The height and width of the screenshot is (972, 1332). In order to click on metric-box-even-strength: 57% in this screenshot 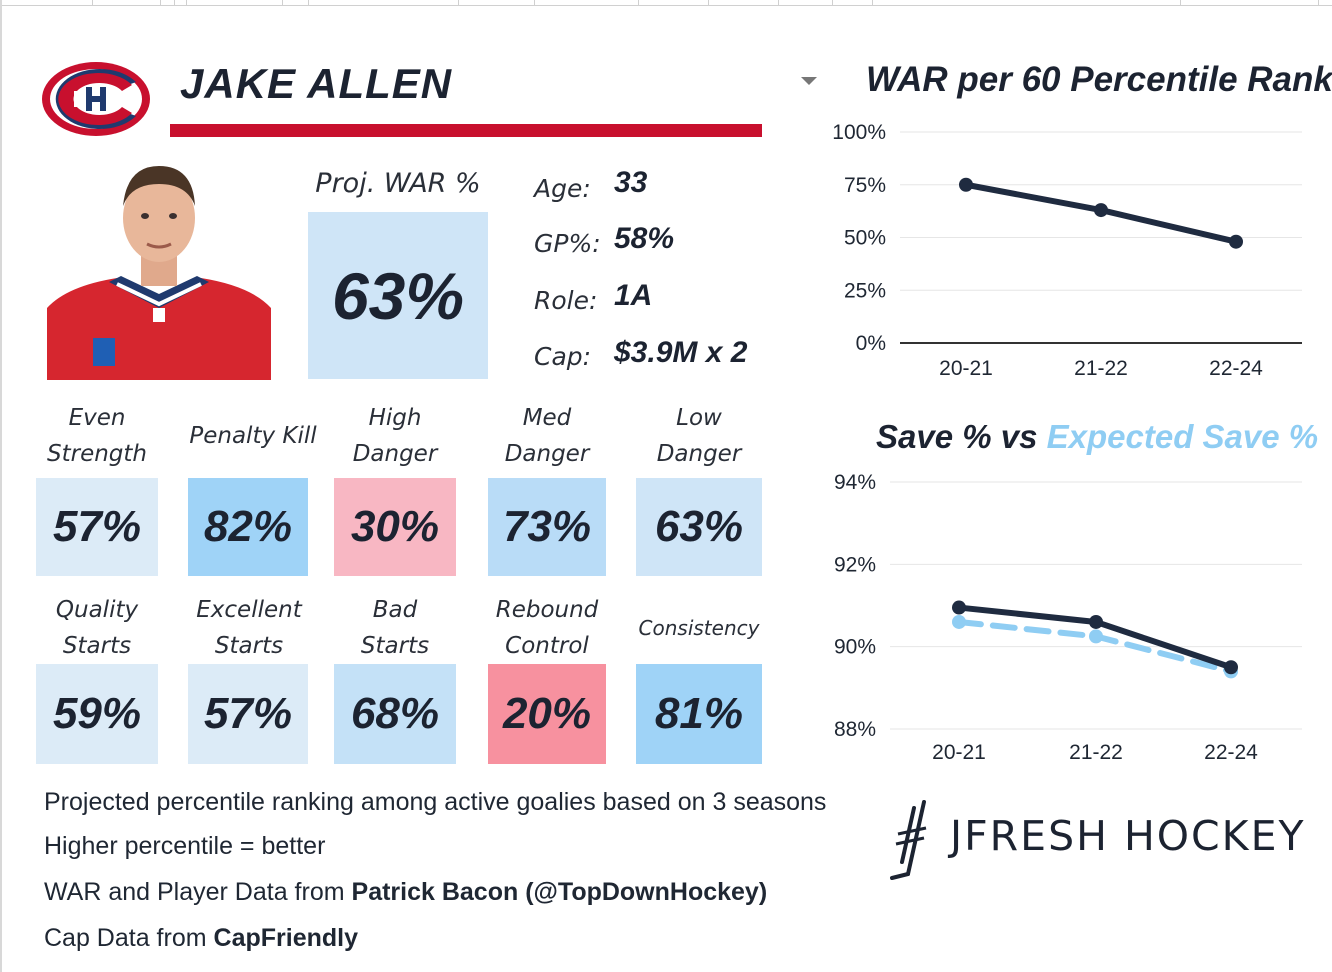, I will do `click(97, 527)`.